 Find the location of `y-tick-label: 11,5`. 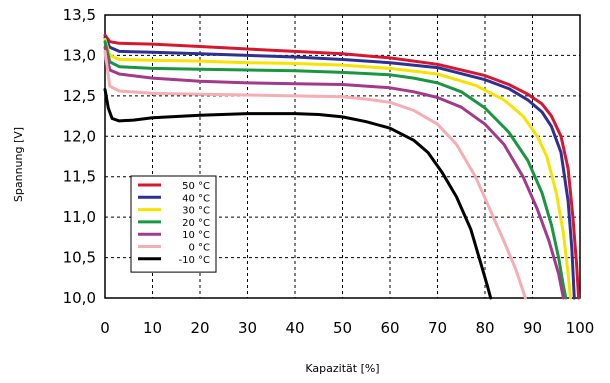

y-tick-label: 11,5 is located at coordinates (79, 177).